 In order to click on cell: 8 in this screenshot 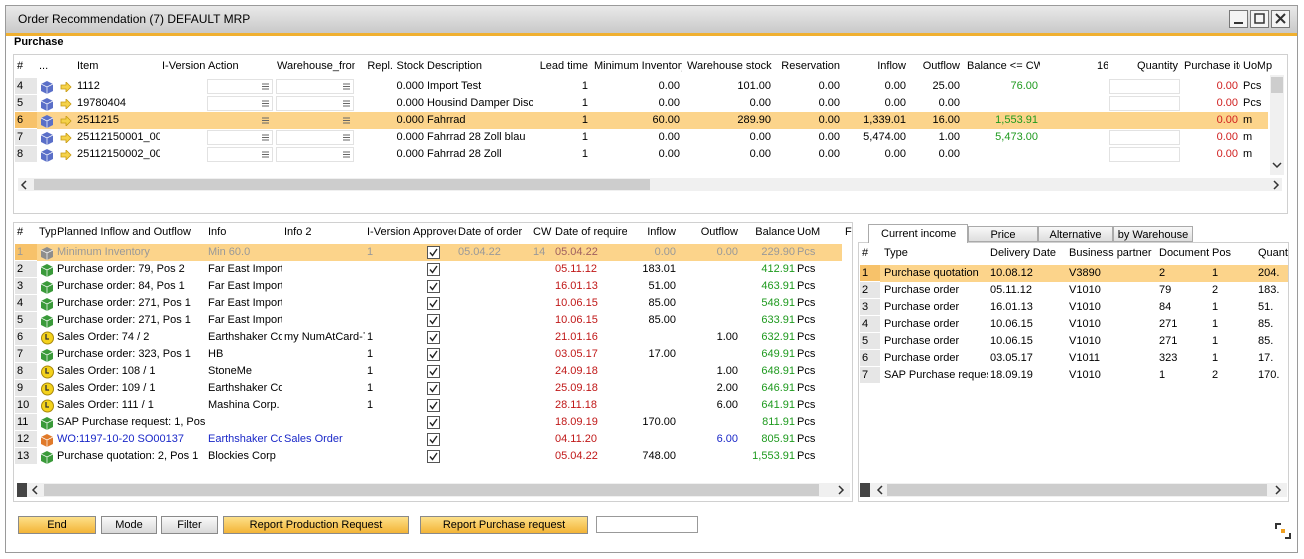, I will do `click(26, 154)`.